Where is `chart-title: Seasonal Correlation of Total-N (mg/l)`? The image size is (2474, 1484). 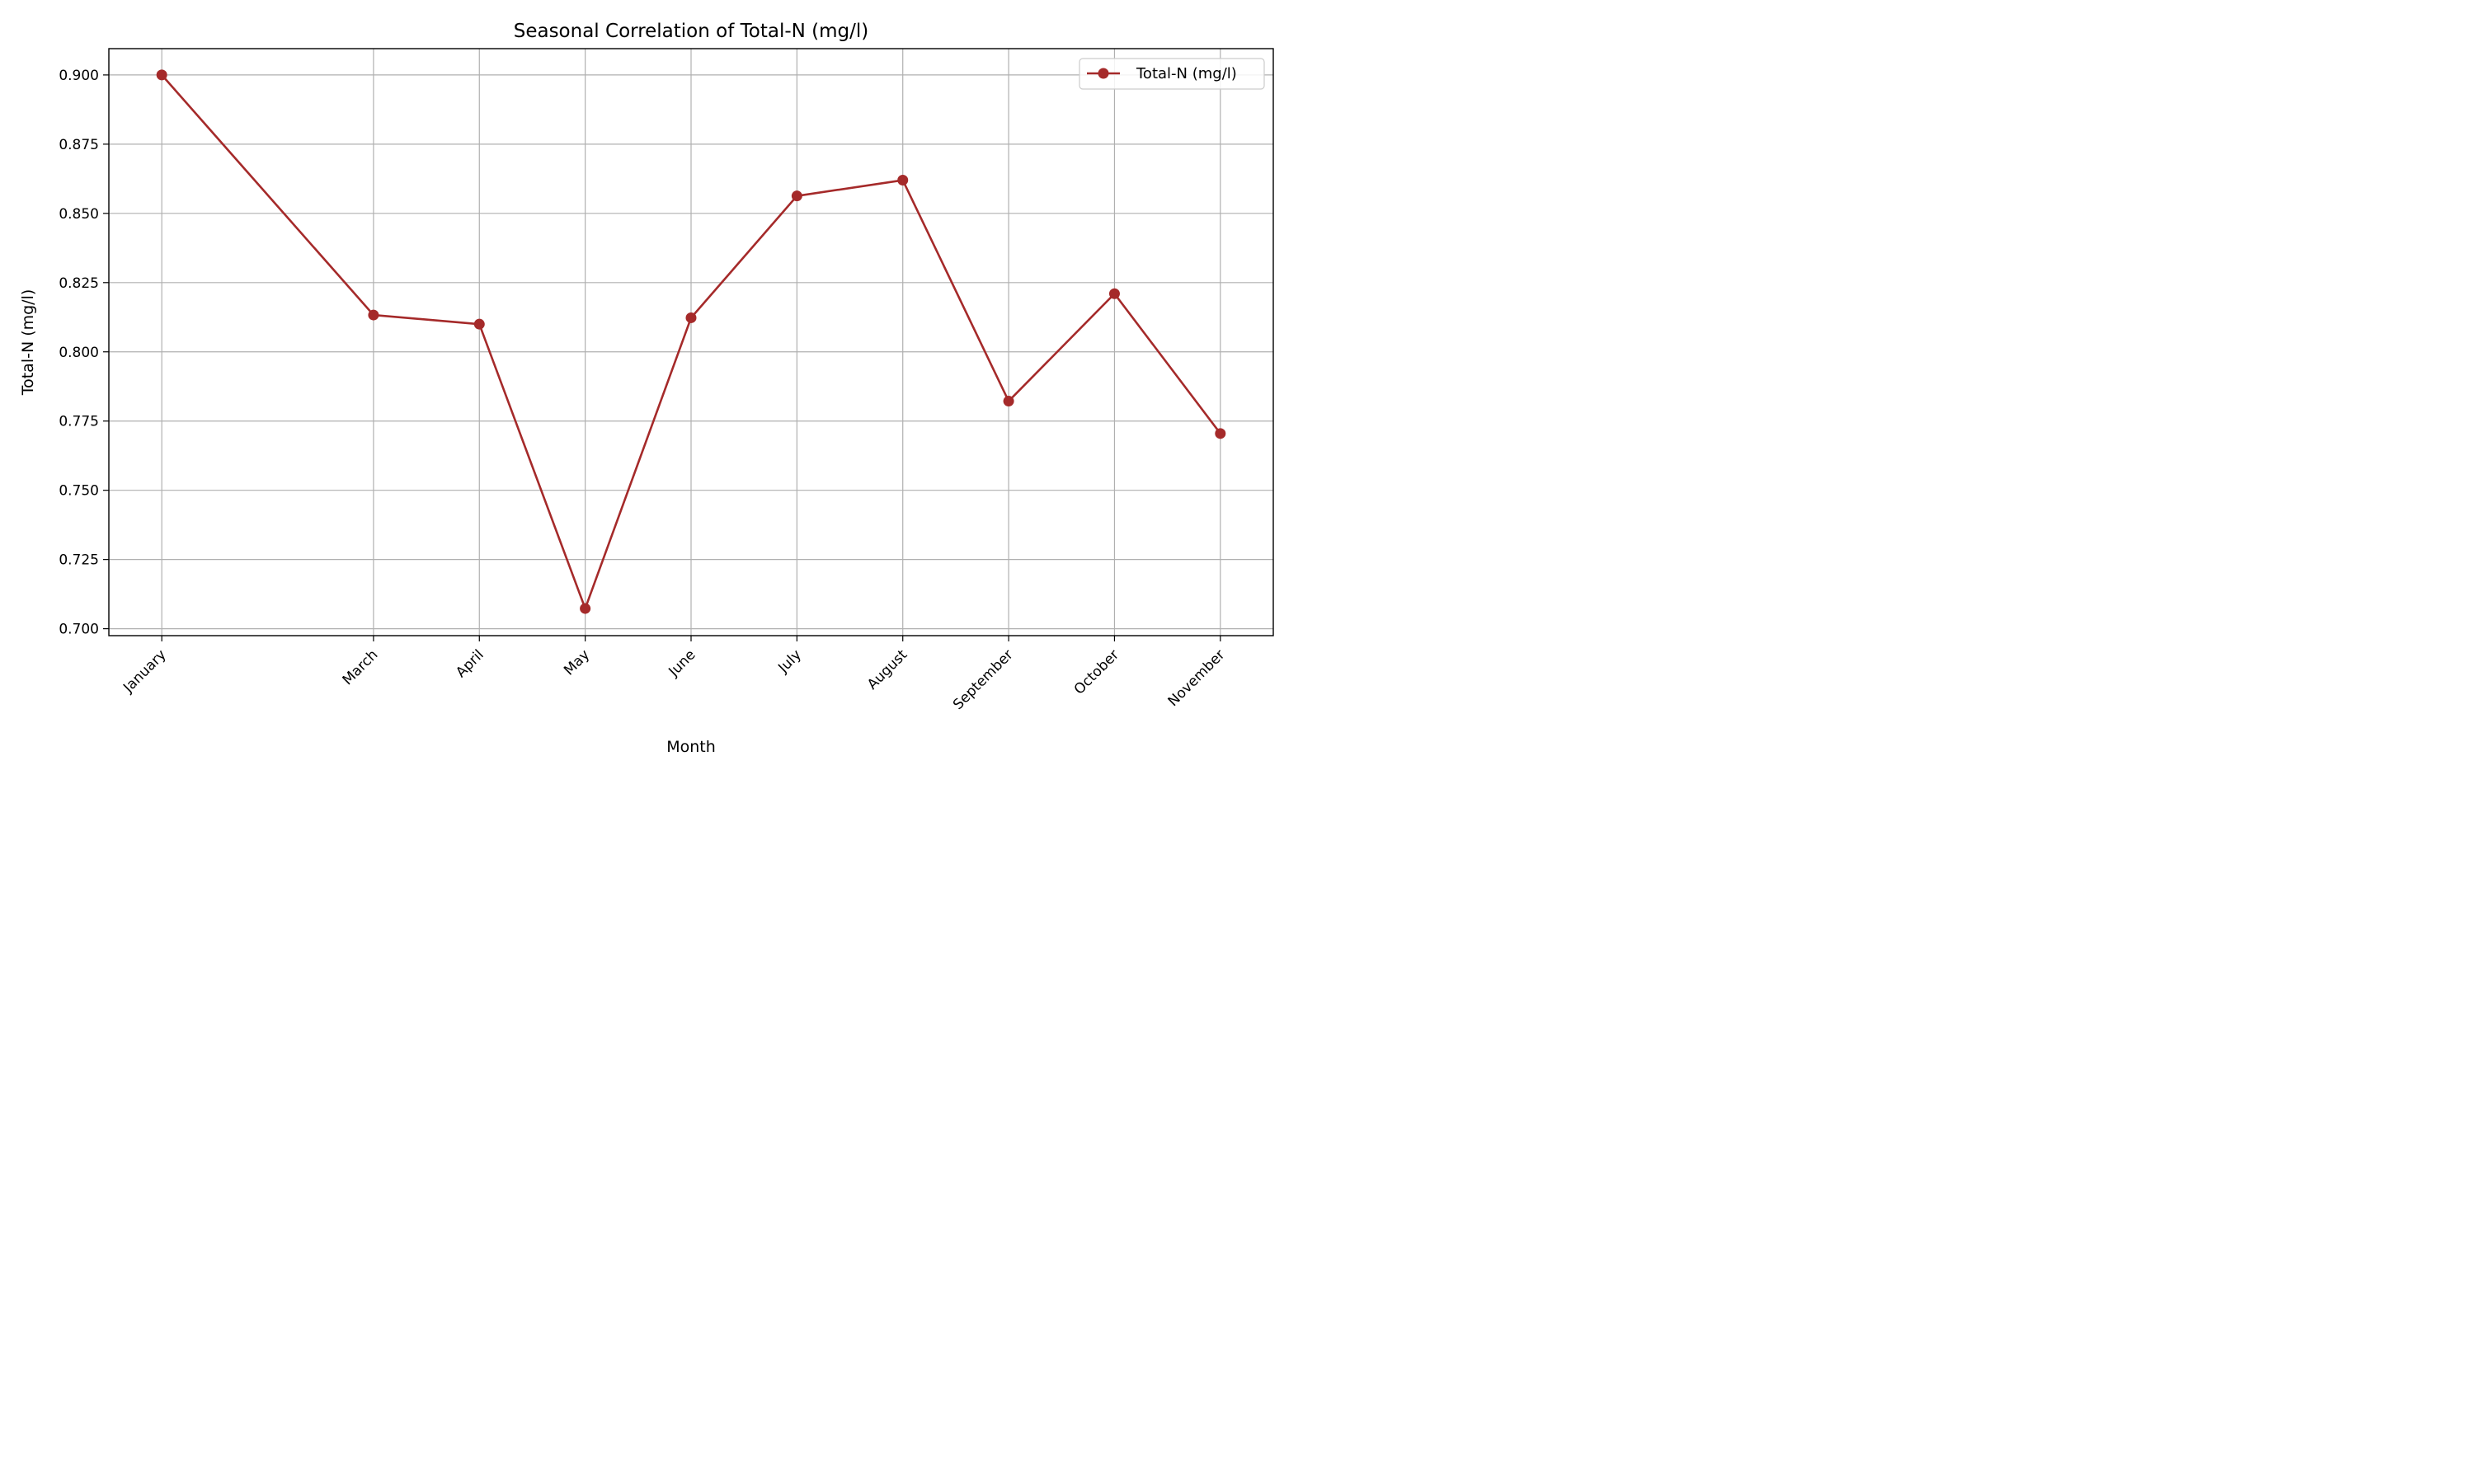 chart-title: Seasonal Correlation of Total-N (mg/l) is located at coordinates (691, 31).